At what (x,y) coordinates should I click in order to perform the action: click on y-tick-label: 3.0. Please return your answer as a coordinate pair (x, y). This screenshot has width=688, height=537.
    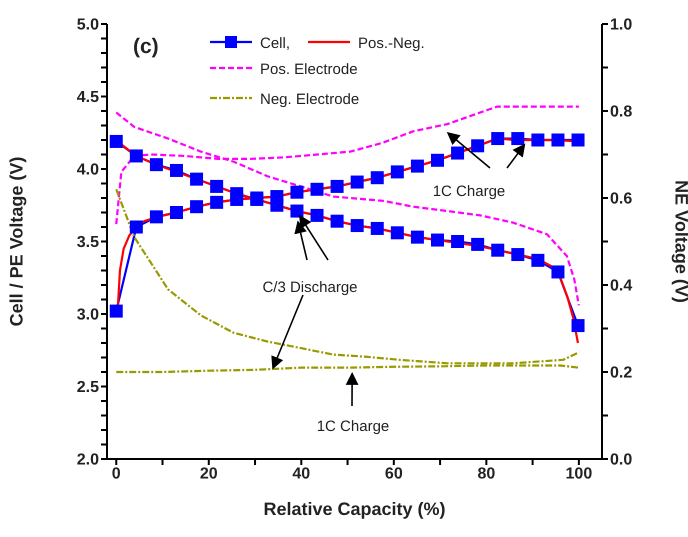
    Looking at the image, I should click on (88, 315).